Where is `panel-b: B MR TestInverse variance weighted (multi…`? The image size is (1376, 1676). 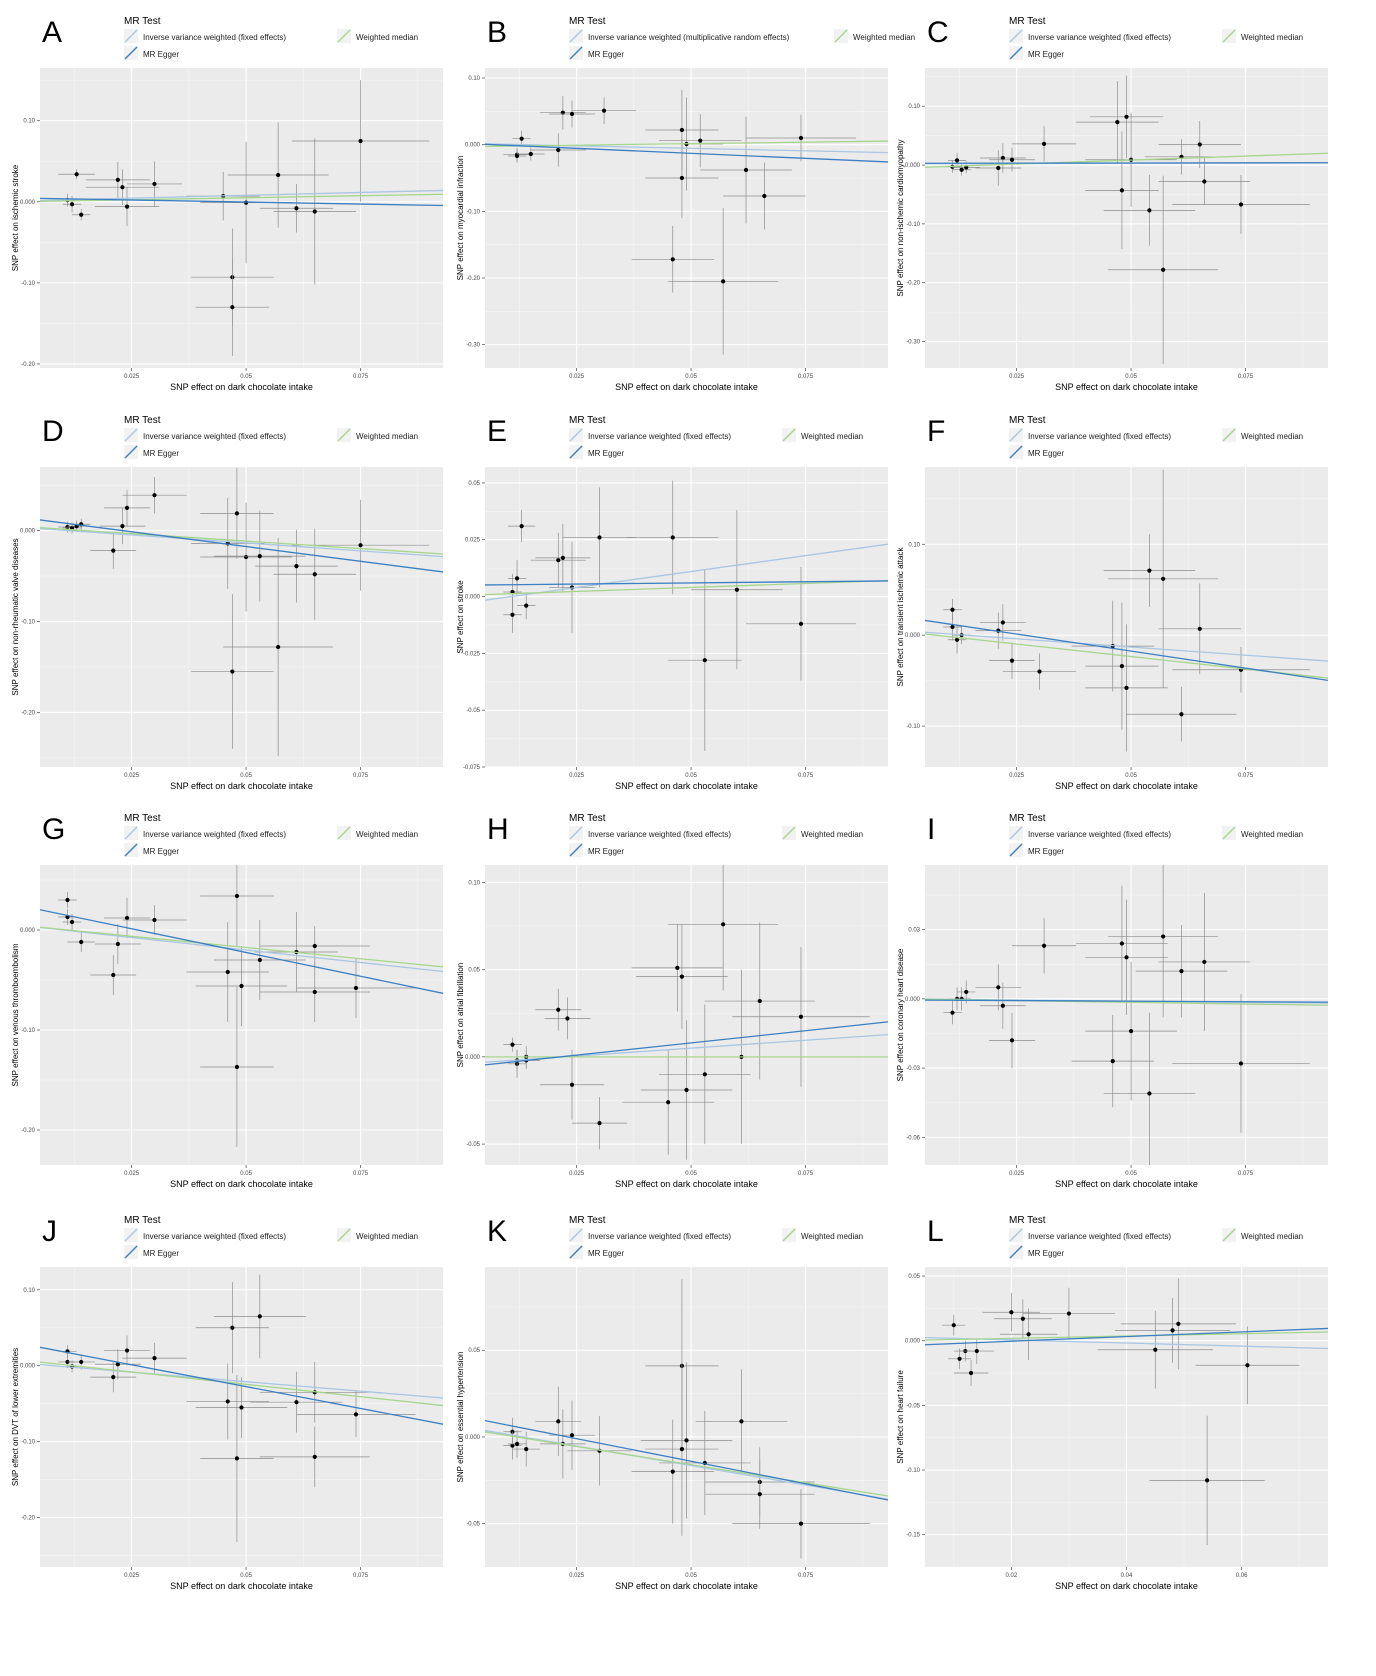 panel-b: B MR TestInverse variance weighted (multi… is located at coordinates (685, 204).